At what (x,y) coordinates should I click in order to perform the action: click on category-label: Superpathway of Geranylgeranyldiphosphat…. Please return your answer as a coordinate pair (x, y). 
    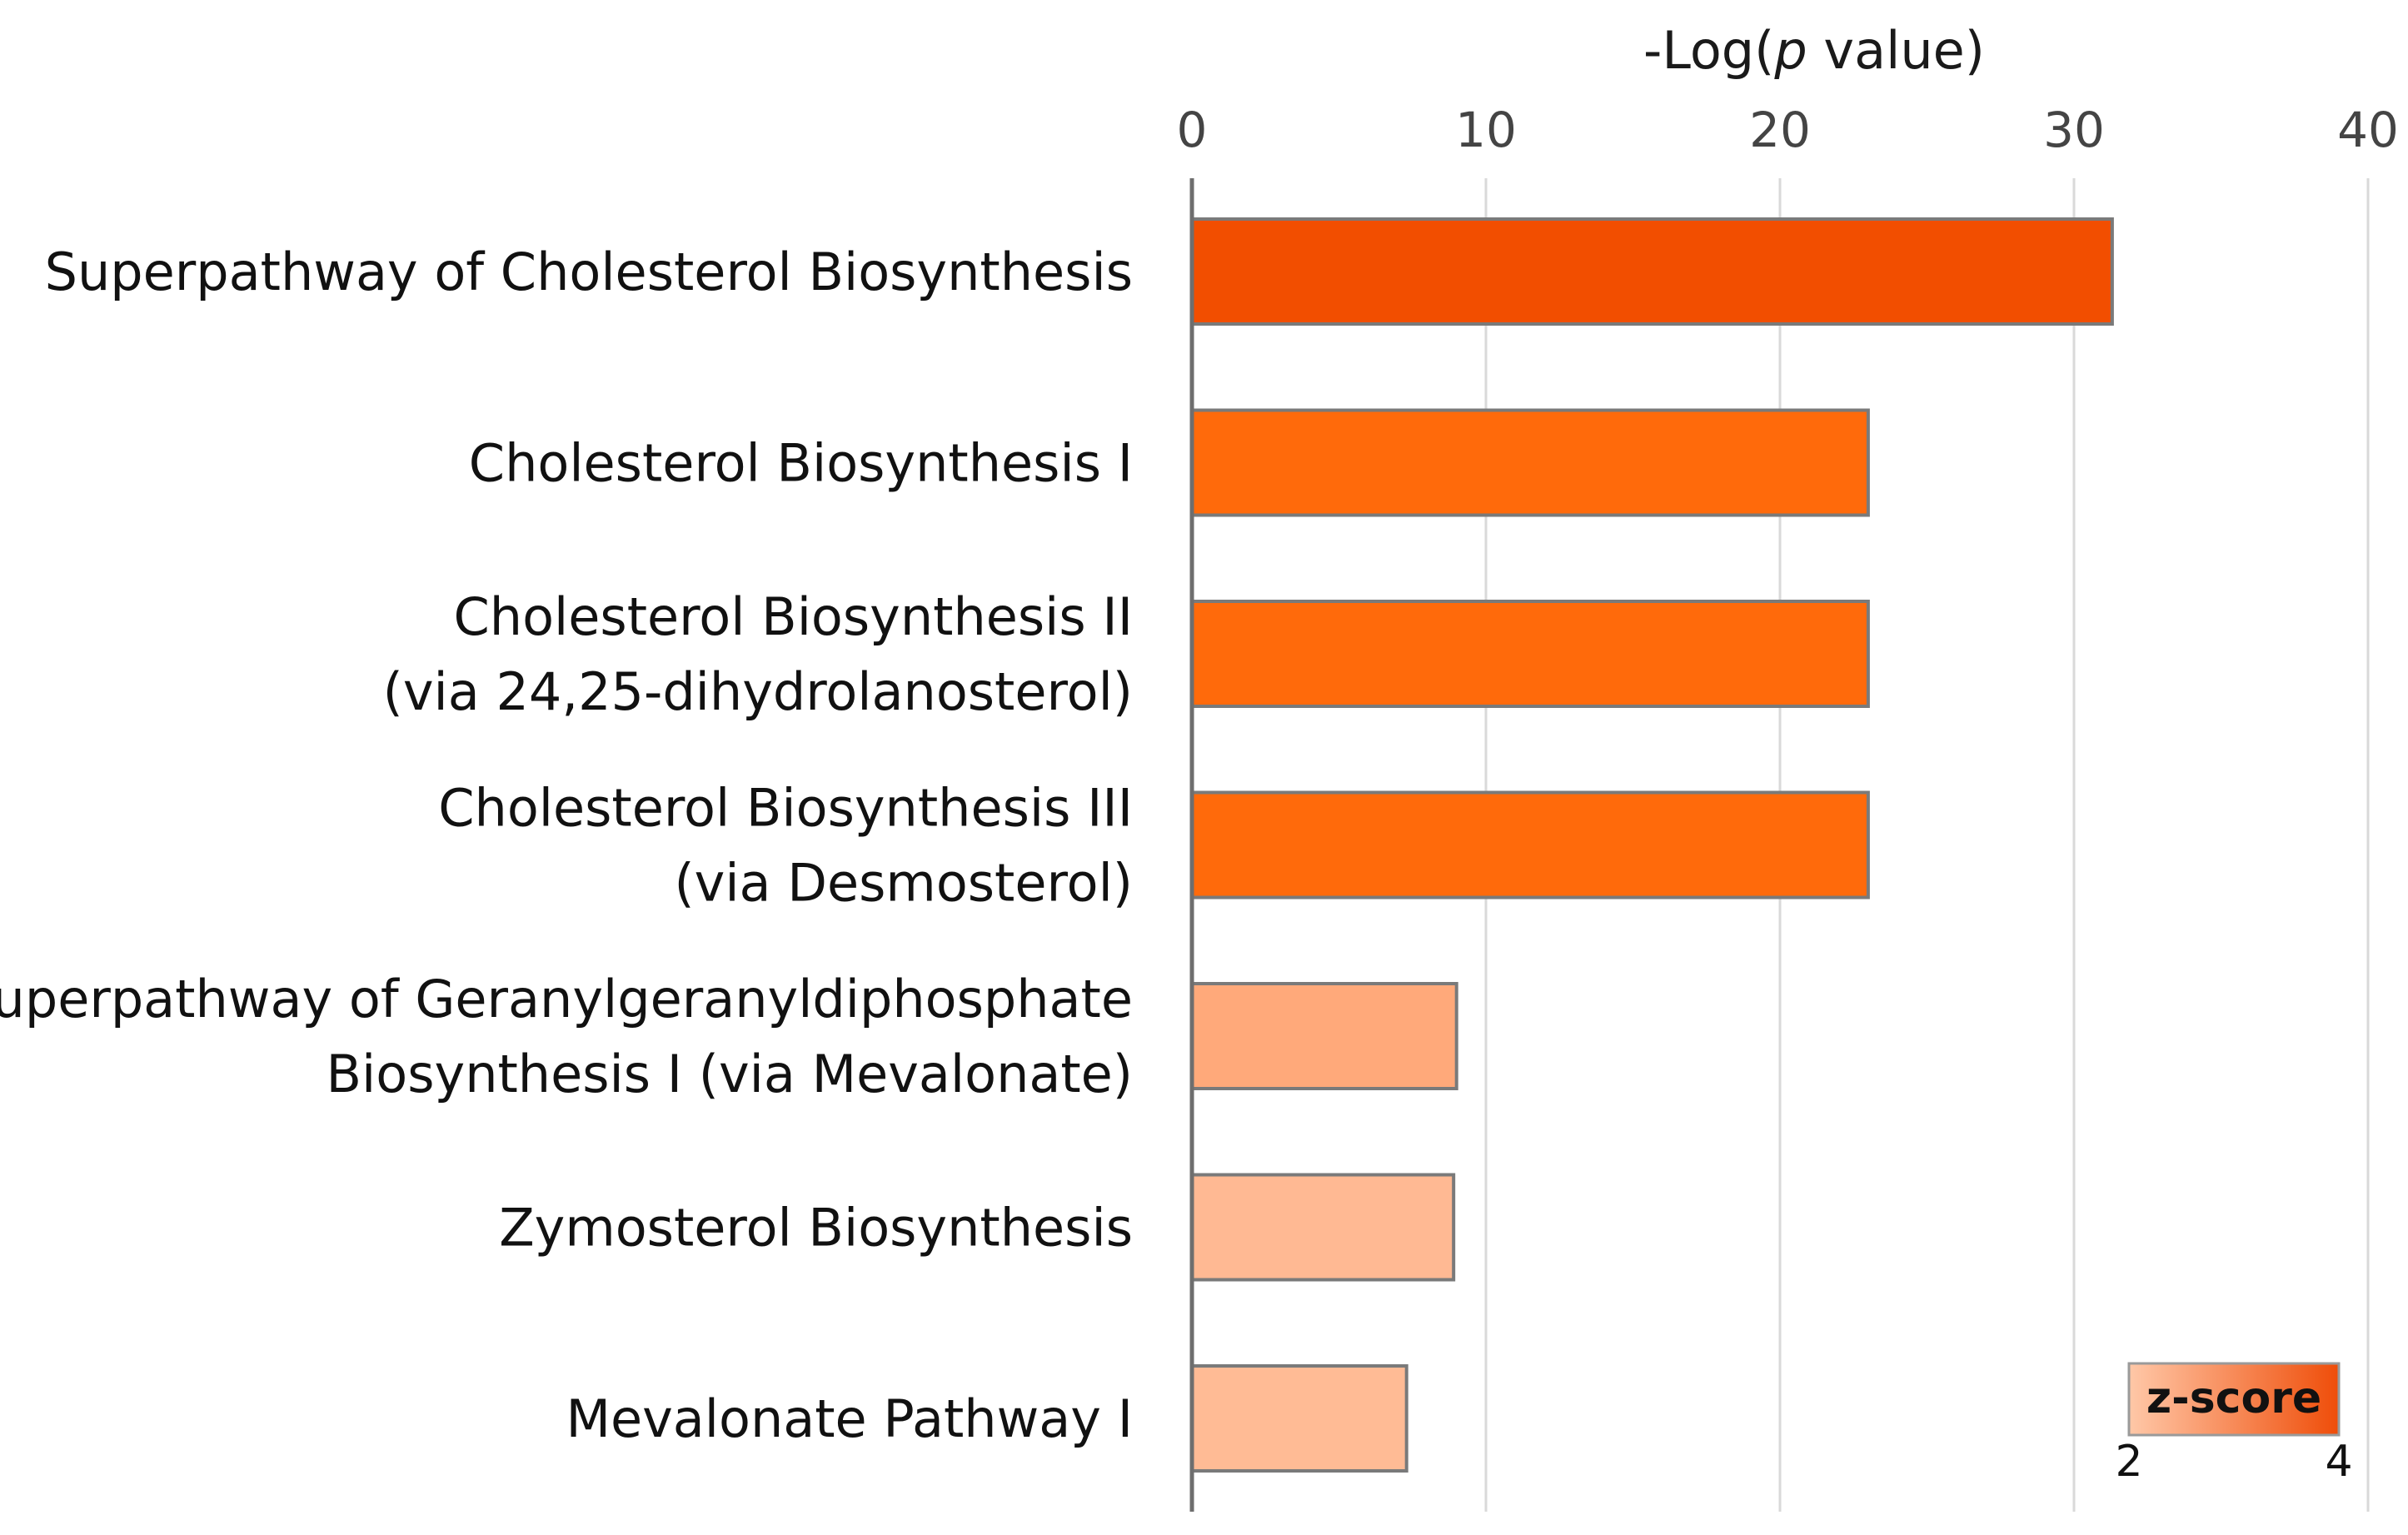
    Looking at the image, I should click on (566, 1036).